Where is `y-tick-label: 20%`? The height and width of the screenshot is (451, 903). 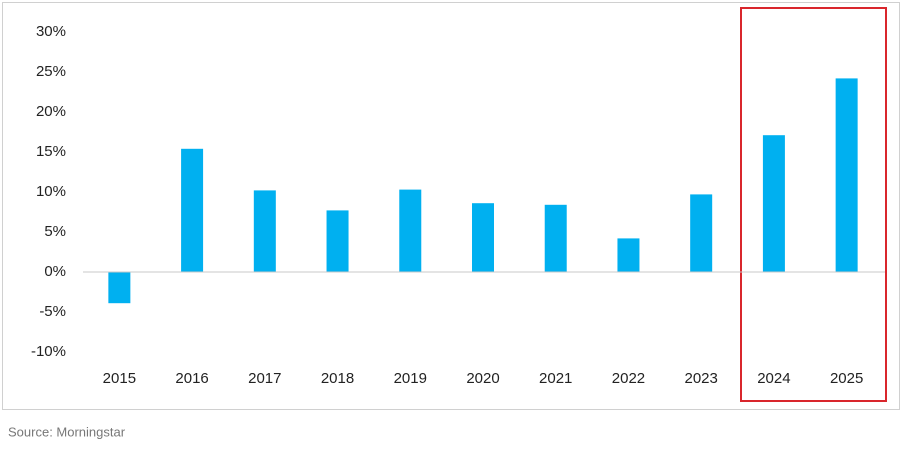 y-tick-label: 20% is located at coordinates (51, 111).